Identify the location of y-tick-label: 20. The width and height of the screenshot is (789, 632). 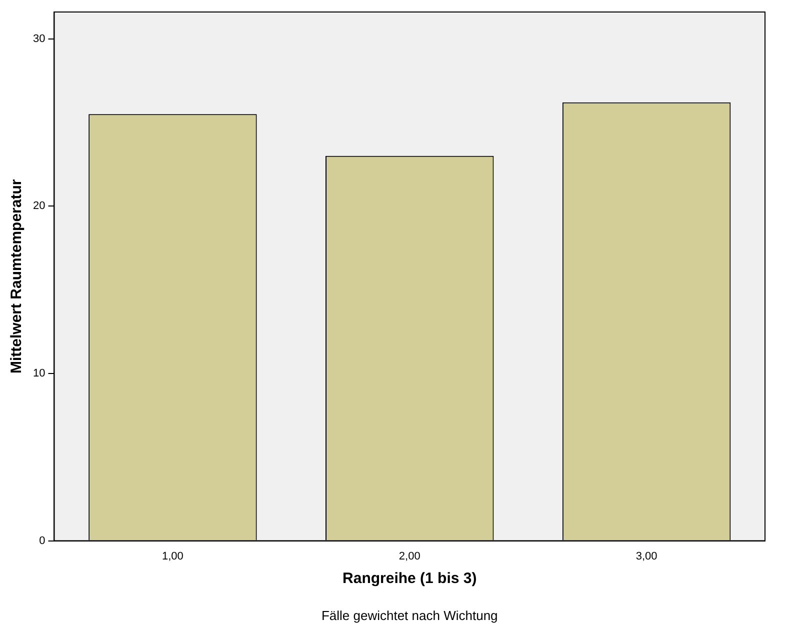
(39, 206).